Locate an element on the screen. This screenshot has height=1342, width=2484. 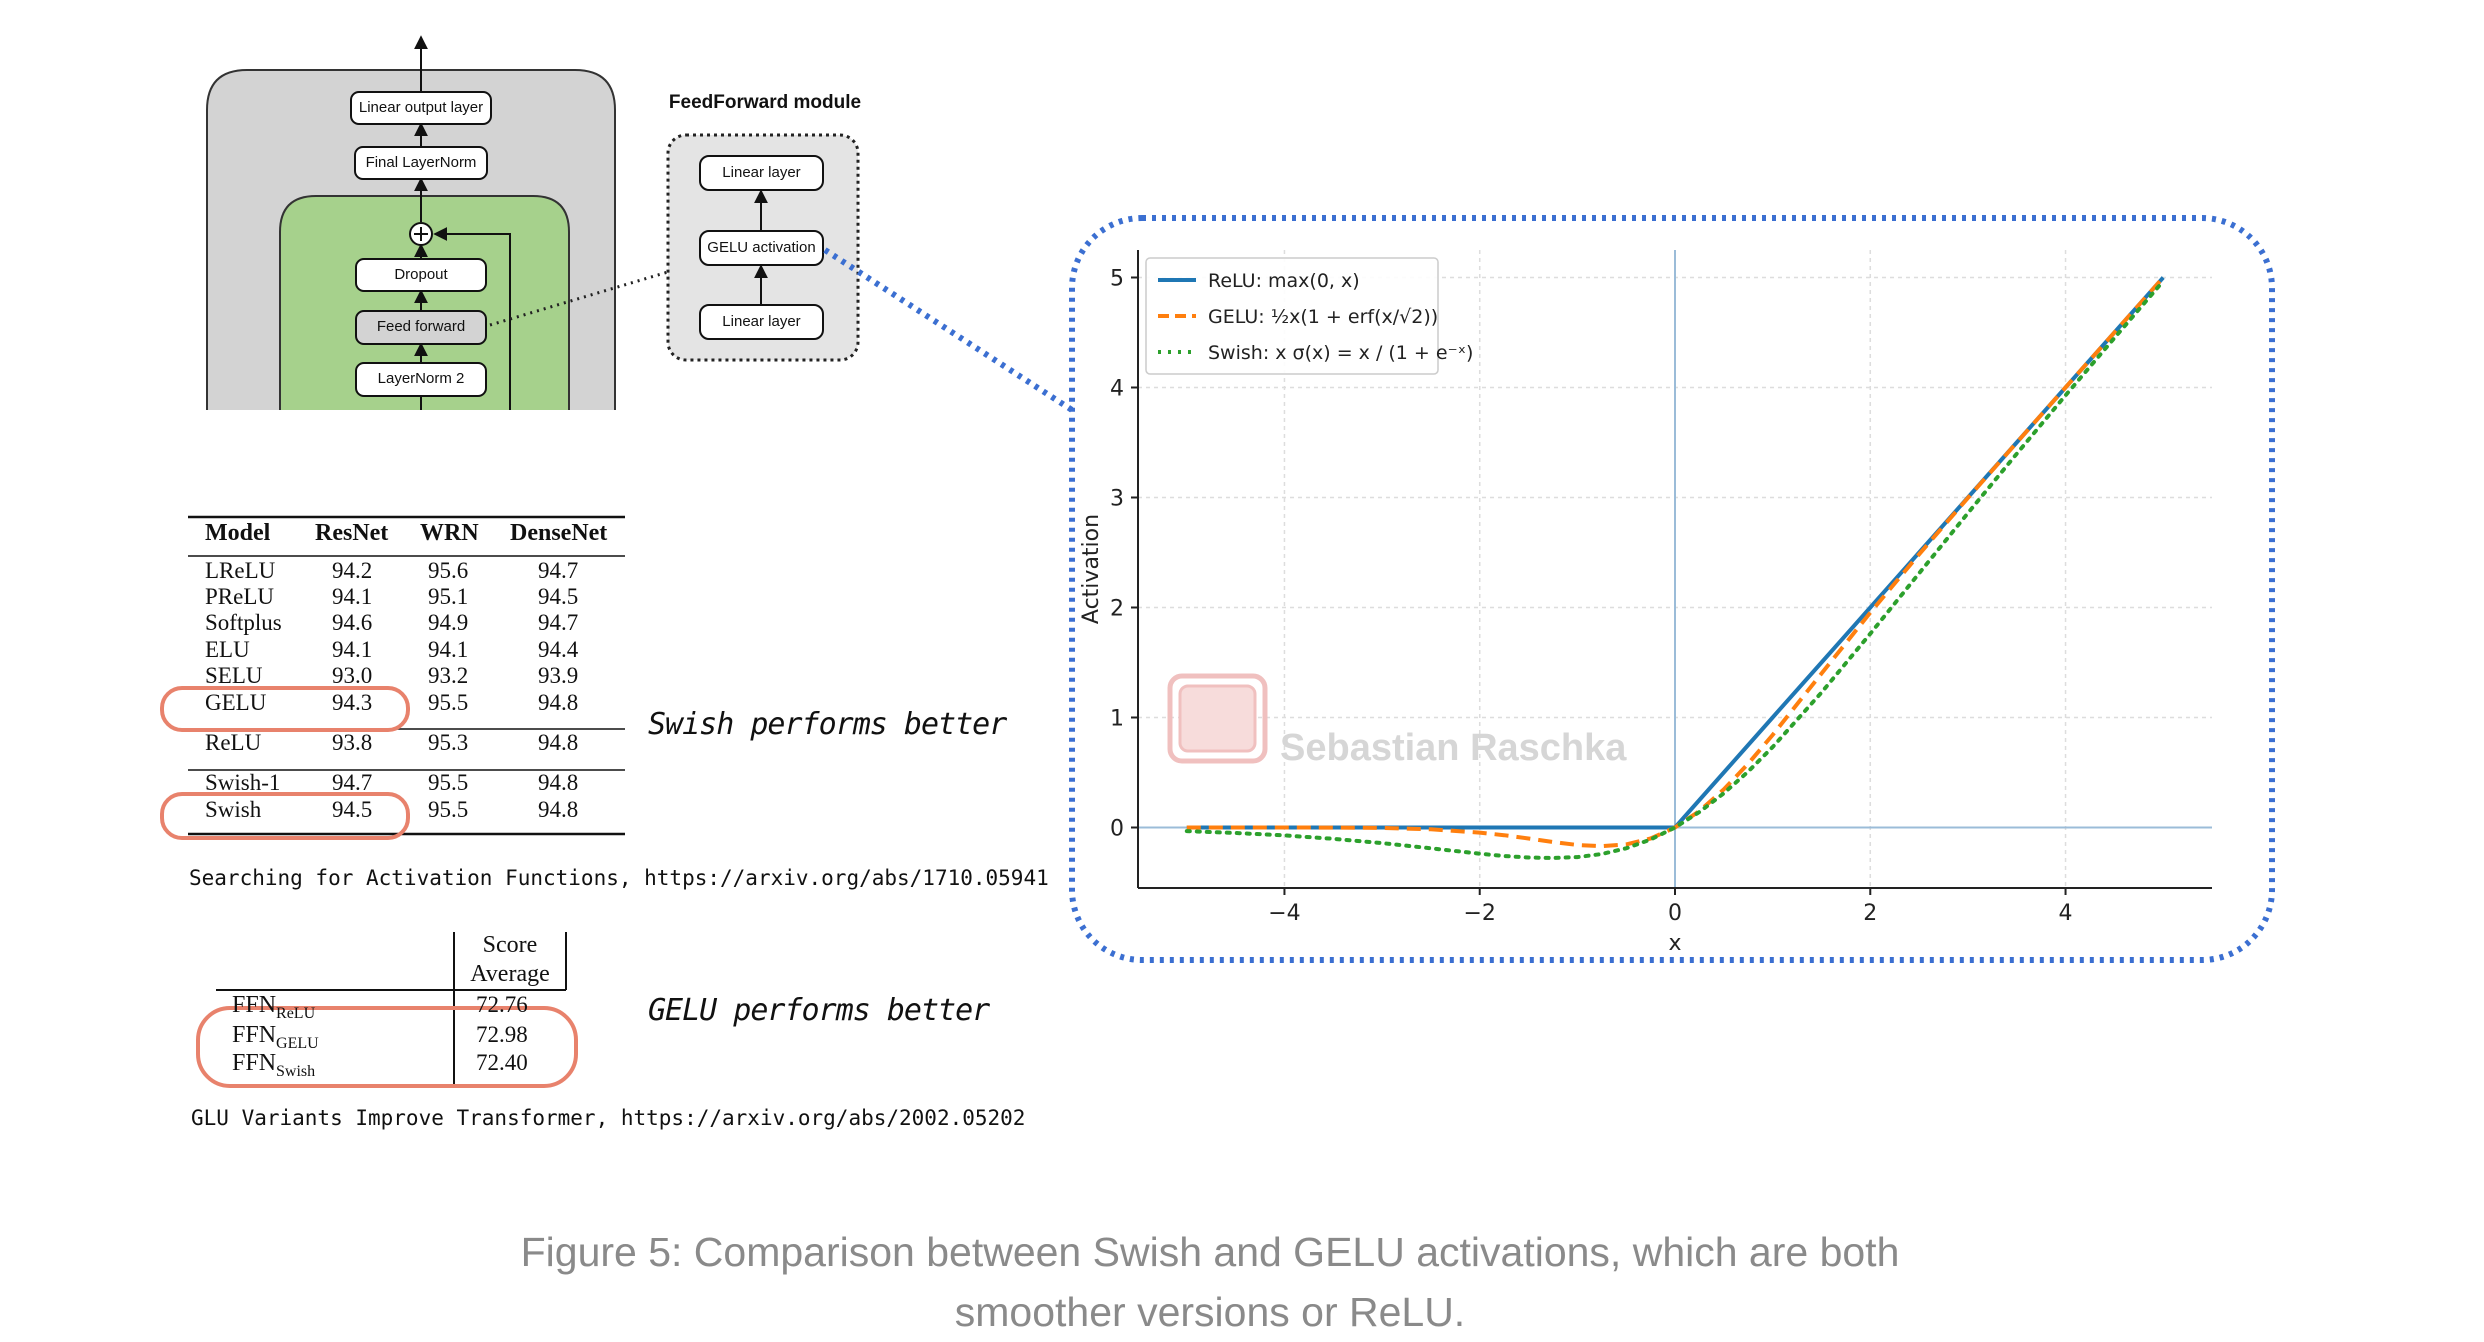
ffn-gelu-label: GELU activation is located at coordinates (761, 247).